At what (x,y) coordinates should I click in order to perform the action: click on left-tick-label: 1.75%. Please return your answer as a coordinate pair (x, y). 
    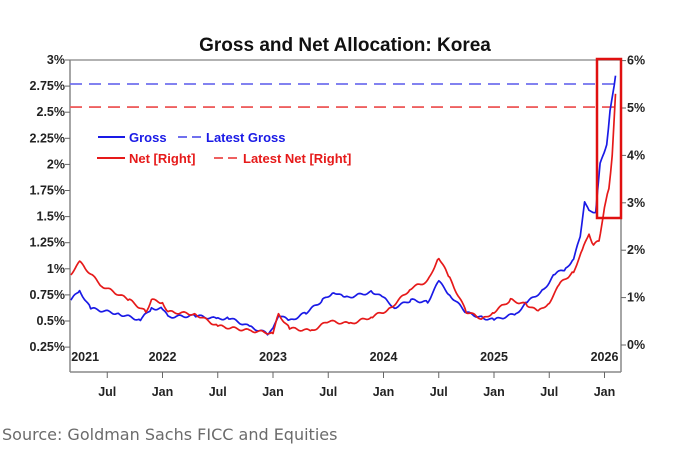
    Looking at the image, I should click on (47, 191).